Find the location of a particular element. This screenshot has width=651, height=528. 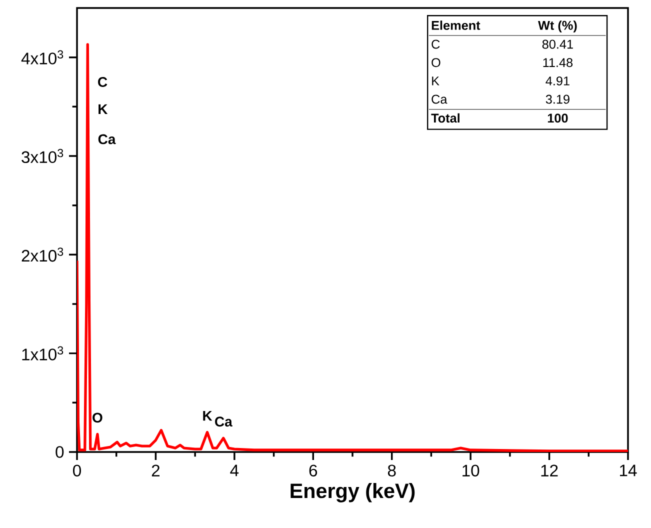

category-label: O is located at coordinates (436, 63).